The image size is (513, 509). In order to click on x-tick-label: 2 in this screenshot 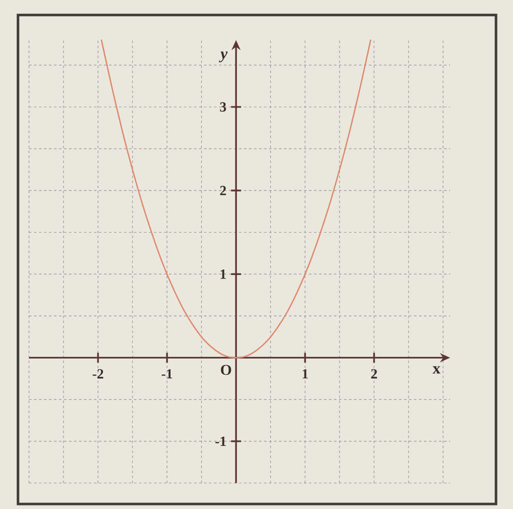, I will do `click(374, 373)`.